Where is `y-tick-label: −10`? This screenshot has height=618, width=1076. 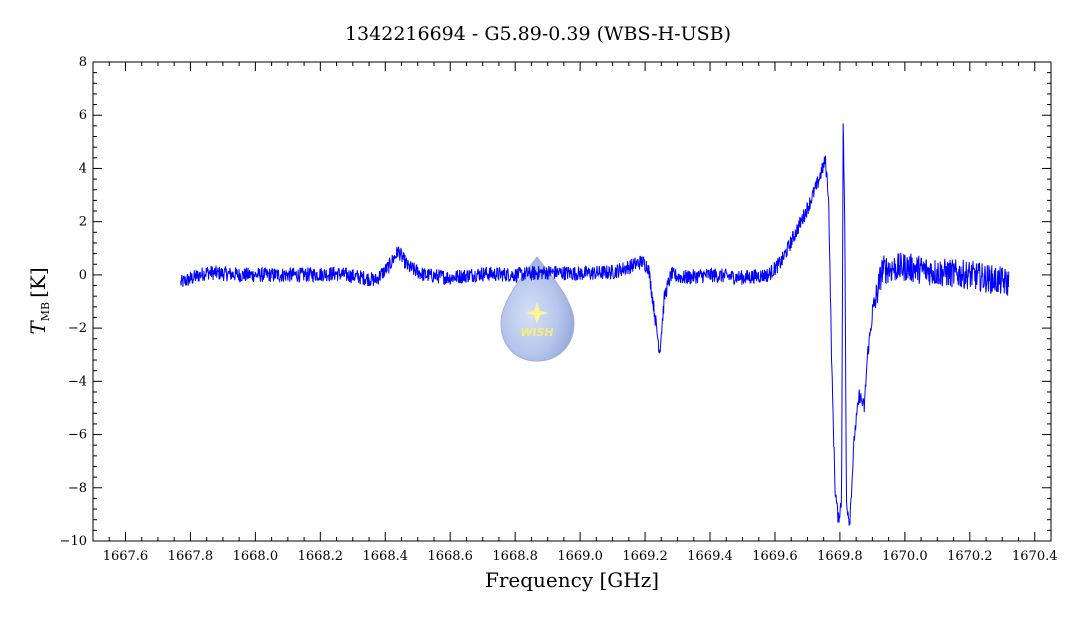 y-tick-label: −10 is located at coordinates (73, 541).